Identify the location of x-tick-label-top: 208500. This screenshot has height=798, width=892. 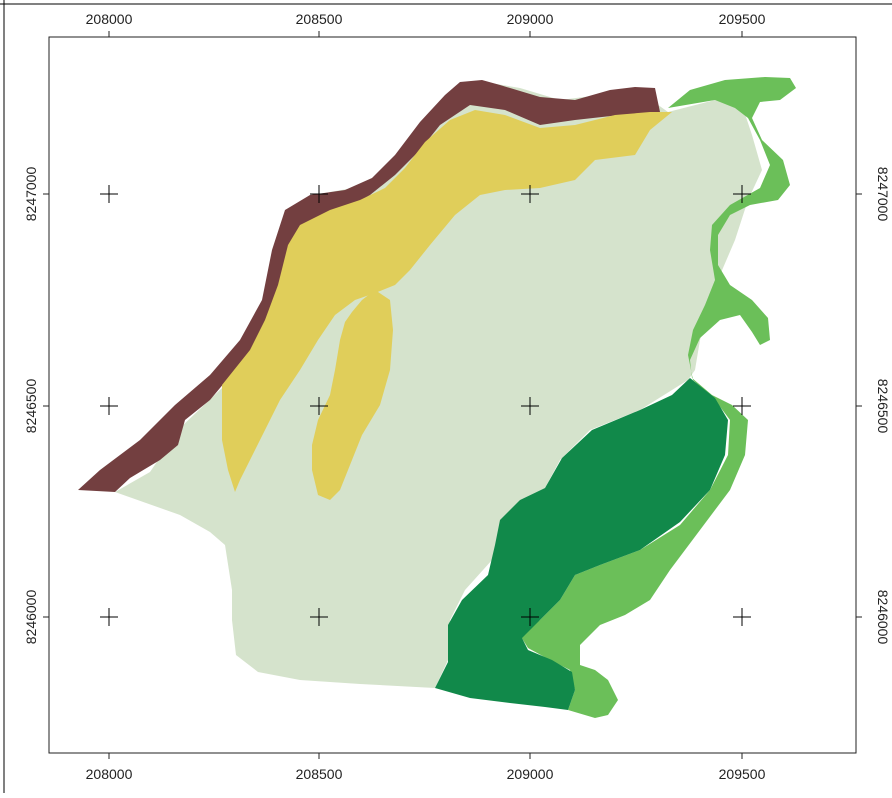
(319, 19).